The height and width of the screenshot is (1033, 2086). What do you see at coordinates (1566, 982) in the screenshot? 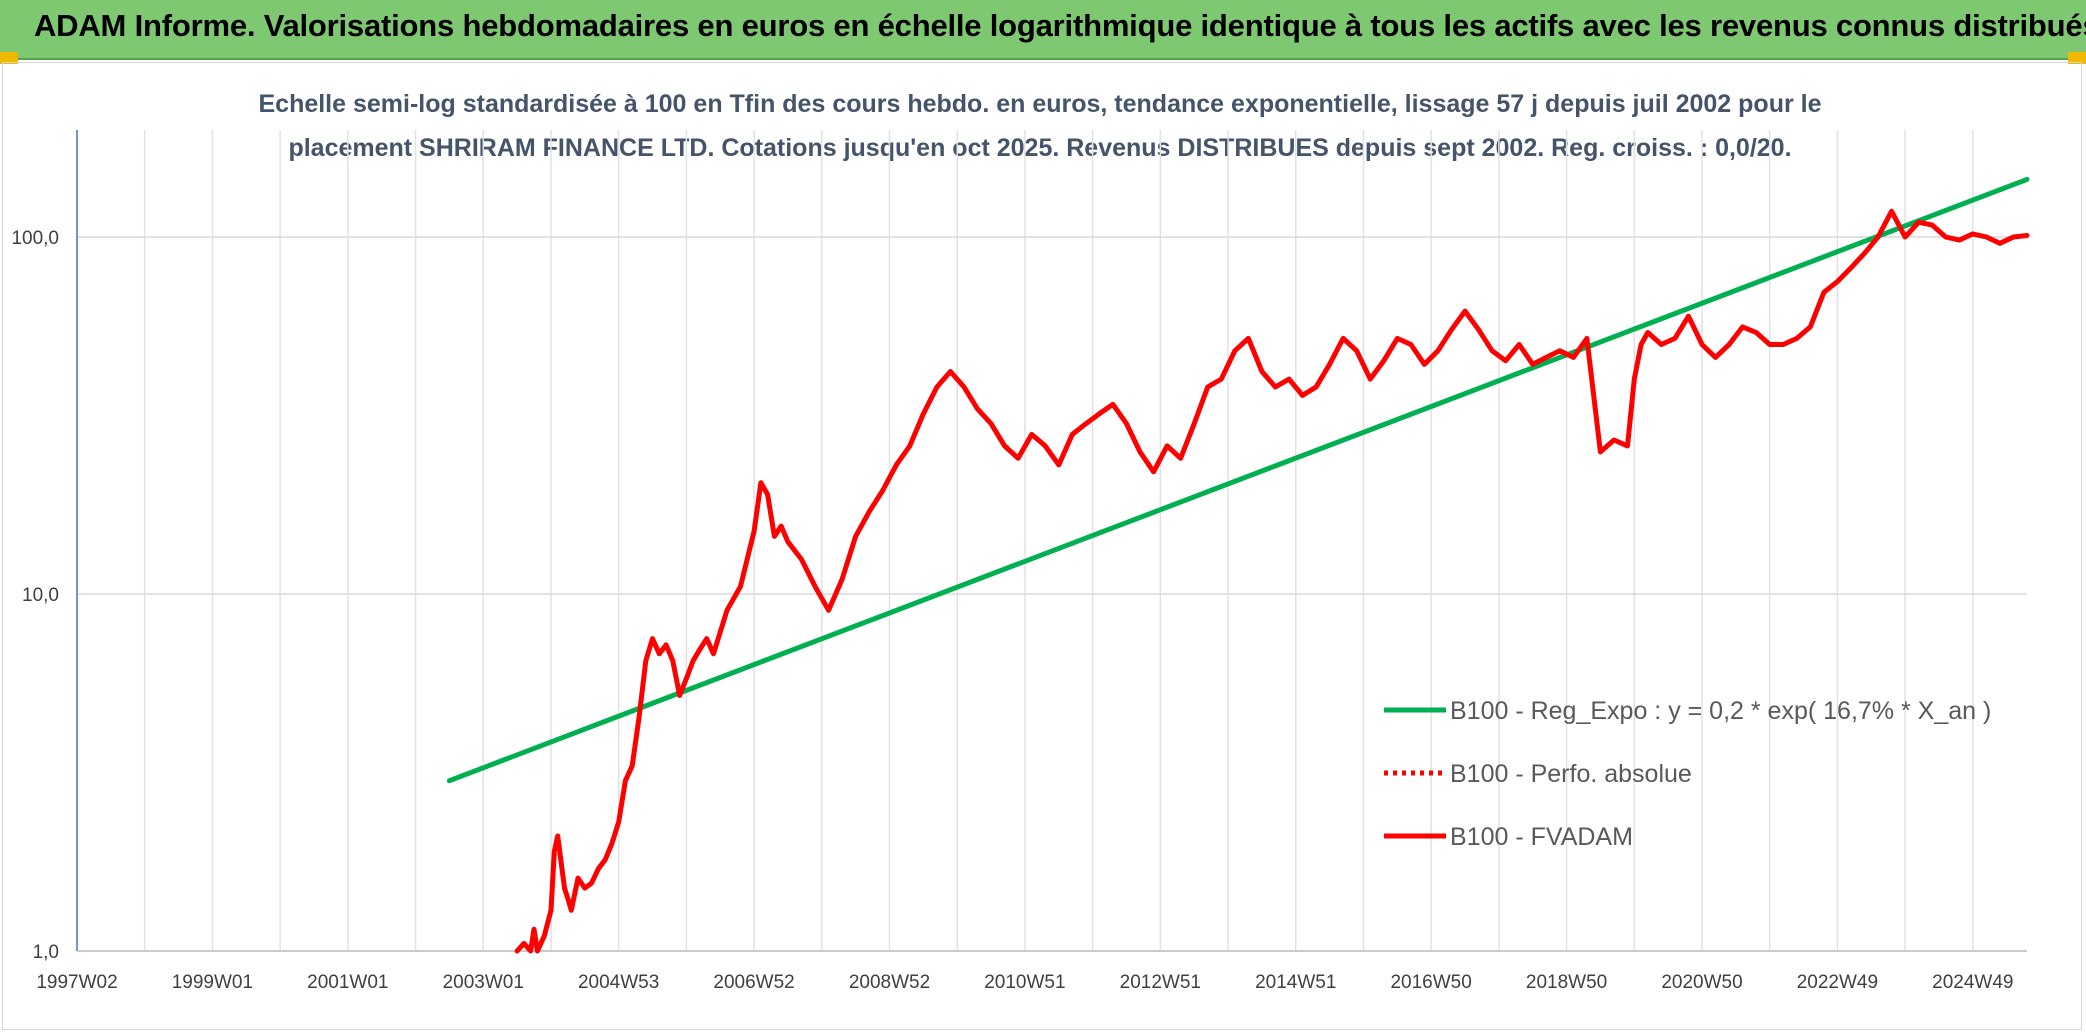
I see `x-tick-label: 2018W50` at bounding box center [1566, 982].